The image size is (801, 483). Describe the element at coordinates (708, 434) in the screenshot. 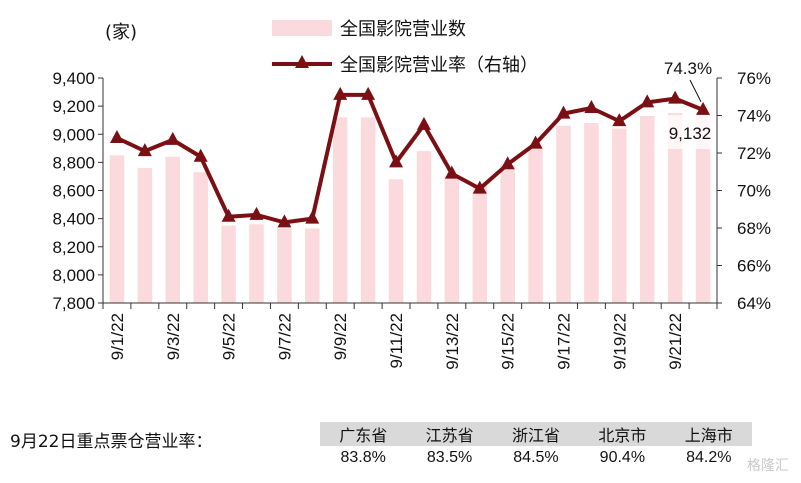

I see `province-header: 上海市` at that location.